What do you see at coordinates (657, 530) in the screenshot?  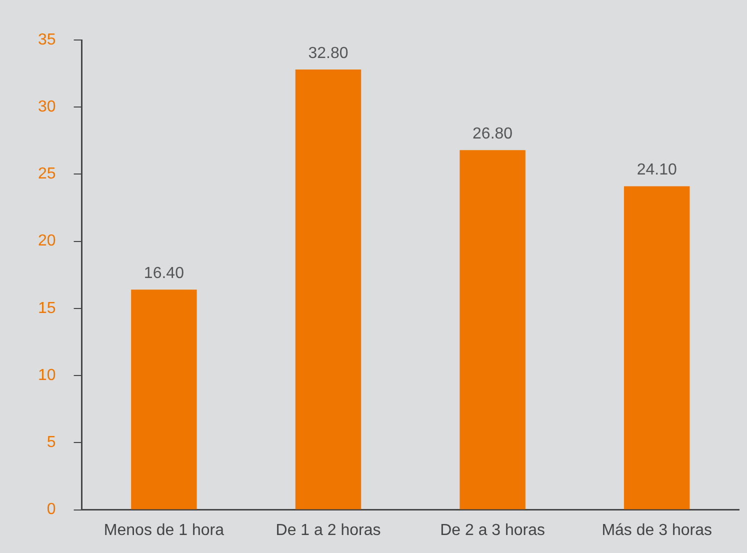 I see `x-tick-label: Más de 3 horas` at bounding box center [657, 530].